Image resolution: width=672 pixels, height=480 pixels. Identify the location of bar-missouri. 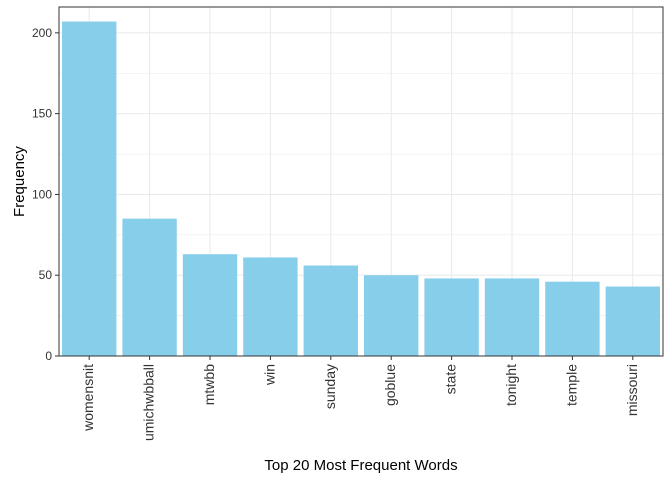
(632, 321).